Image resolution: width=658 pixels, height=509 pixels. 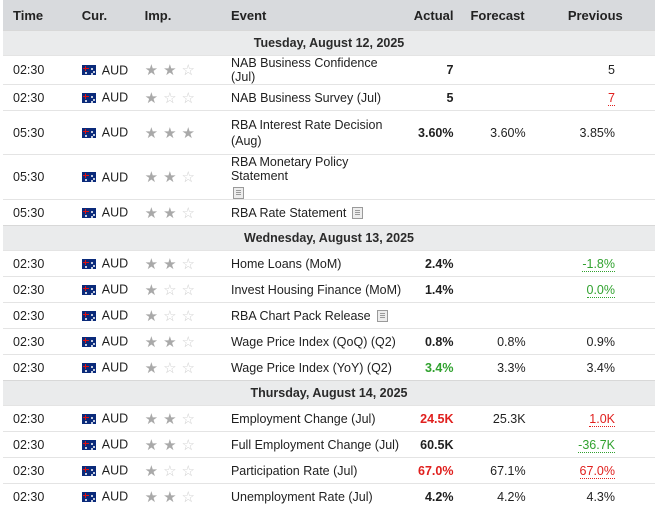 I want to click on date-group-header: Thursday, August 14, 2025, so click(x=329, y=393).